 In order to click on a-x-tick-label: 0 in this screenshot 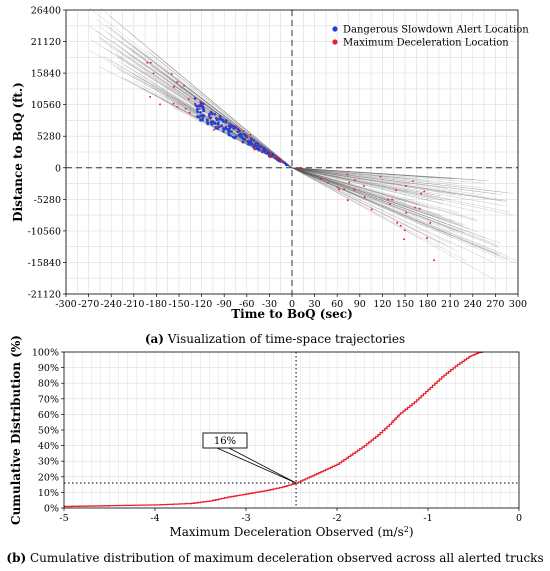, I will do `click(292, 304)`.